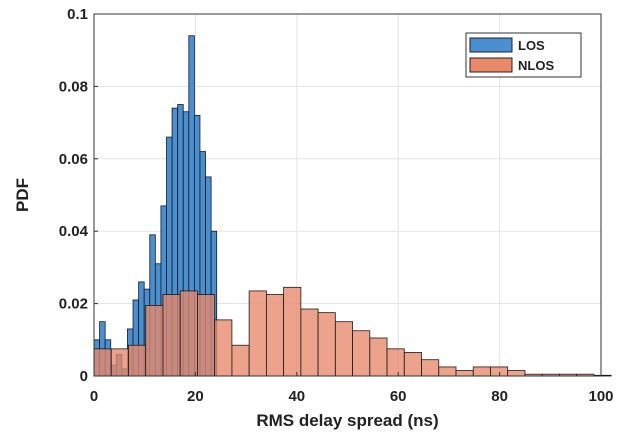 The height and width of the screenshot is (437, 628). Describe the element at coordinates (491, 65) in the screenshot. I see `legend-swatch-nlos` at that location.